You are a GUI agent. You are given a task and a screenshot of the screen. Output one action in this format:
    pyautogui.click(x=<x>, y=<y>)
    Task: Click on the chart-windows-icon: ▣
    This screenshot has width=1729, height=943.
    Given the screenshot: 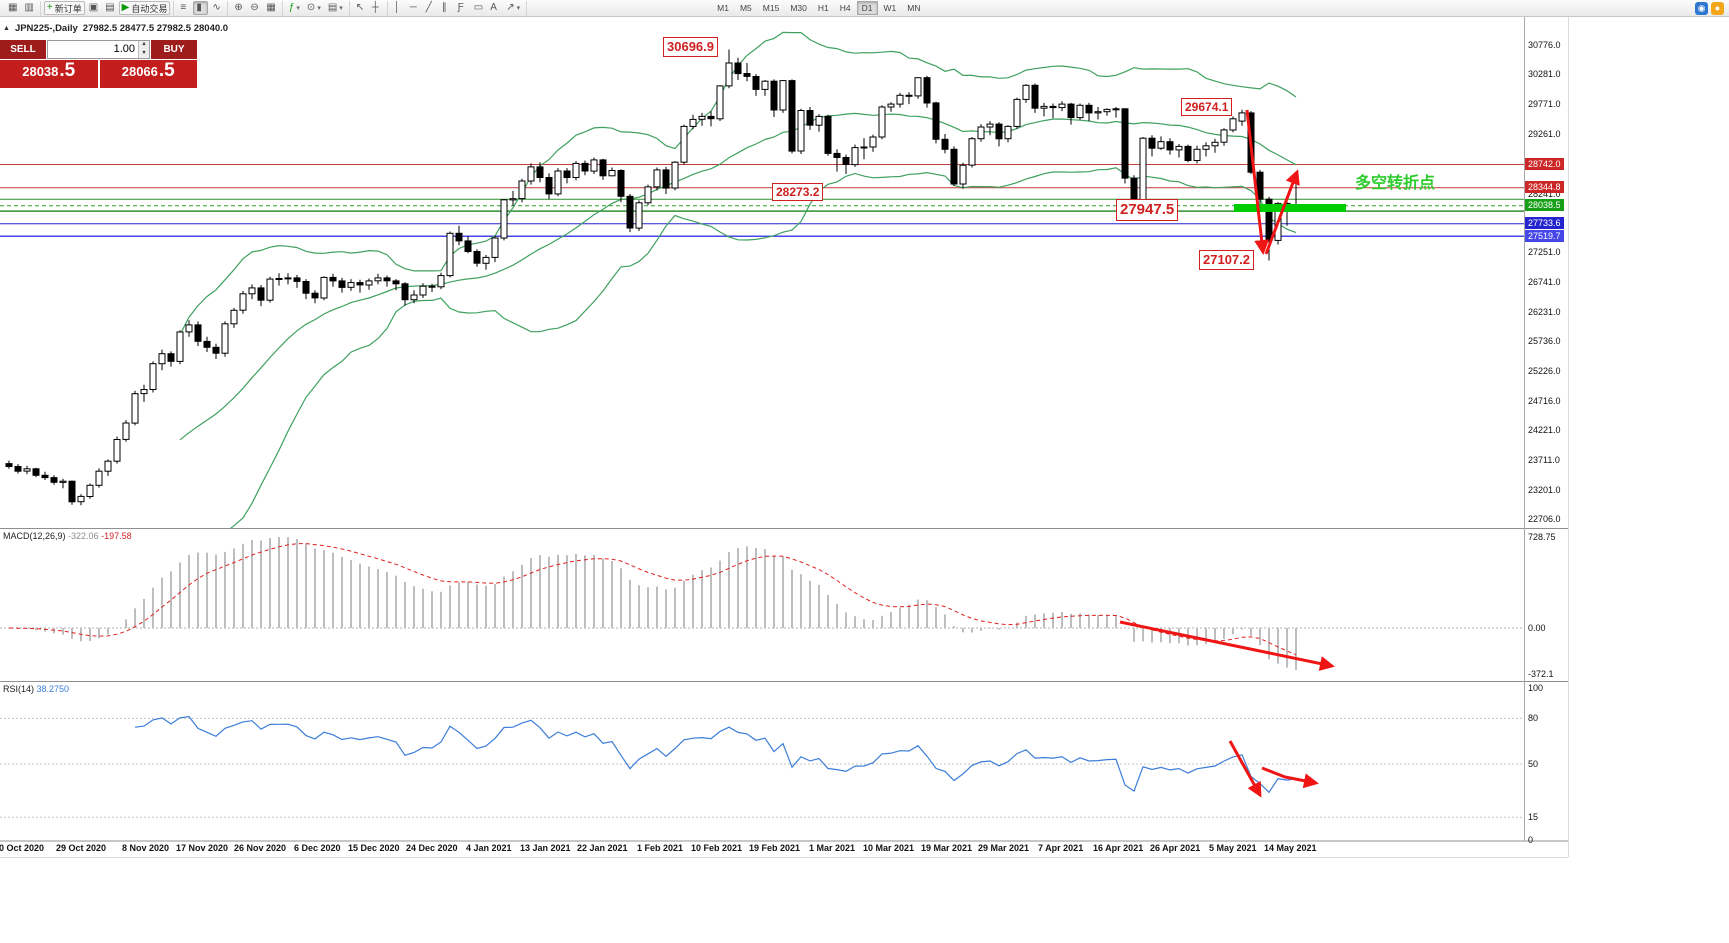 What is the action you would take?
    pyautogui.click(x=93, y=7)
    